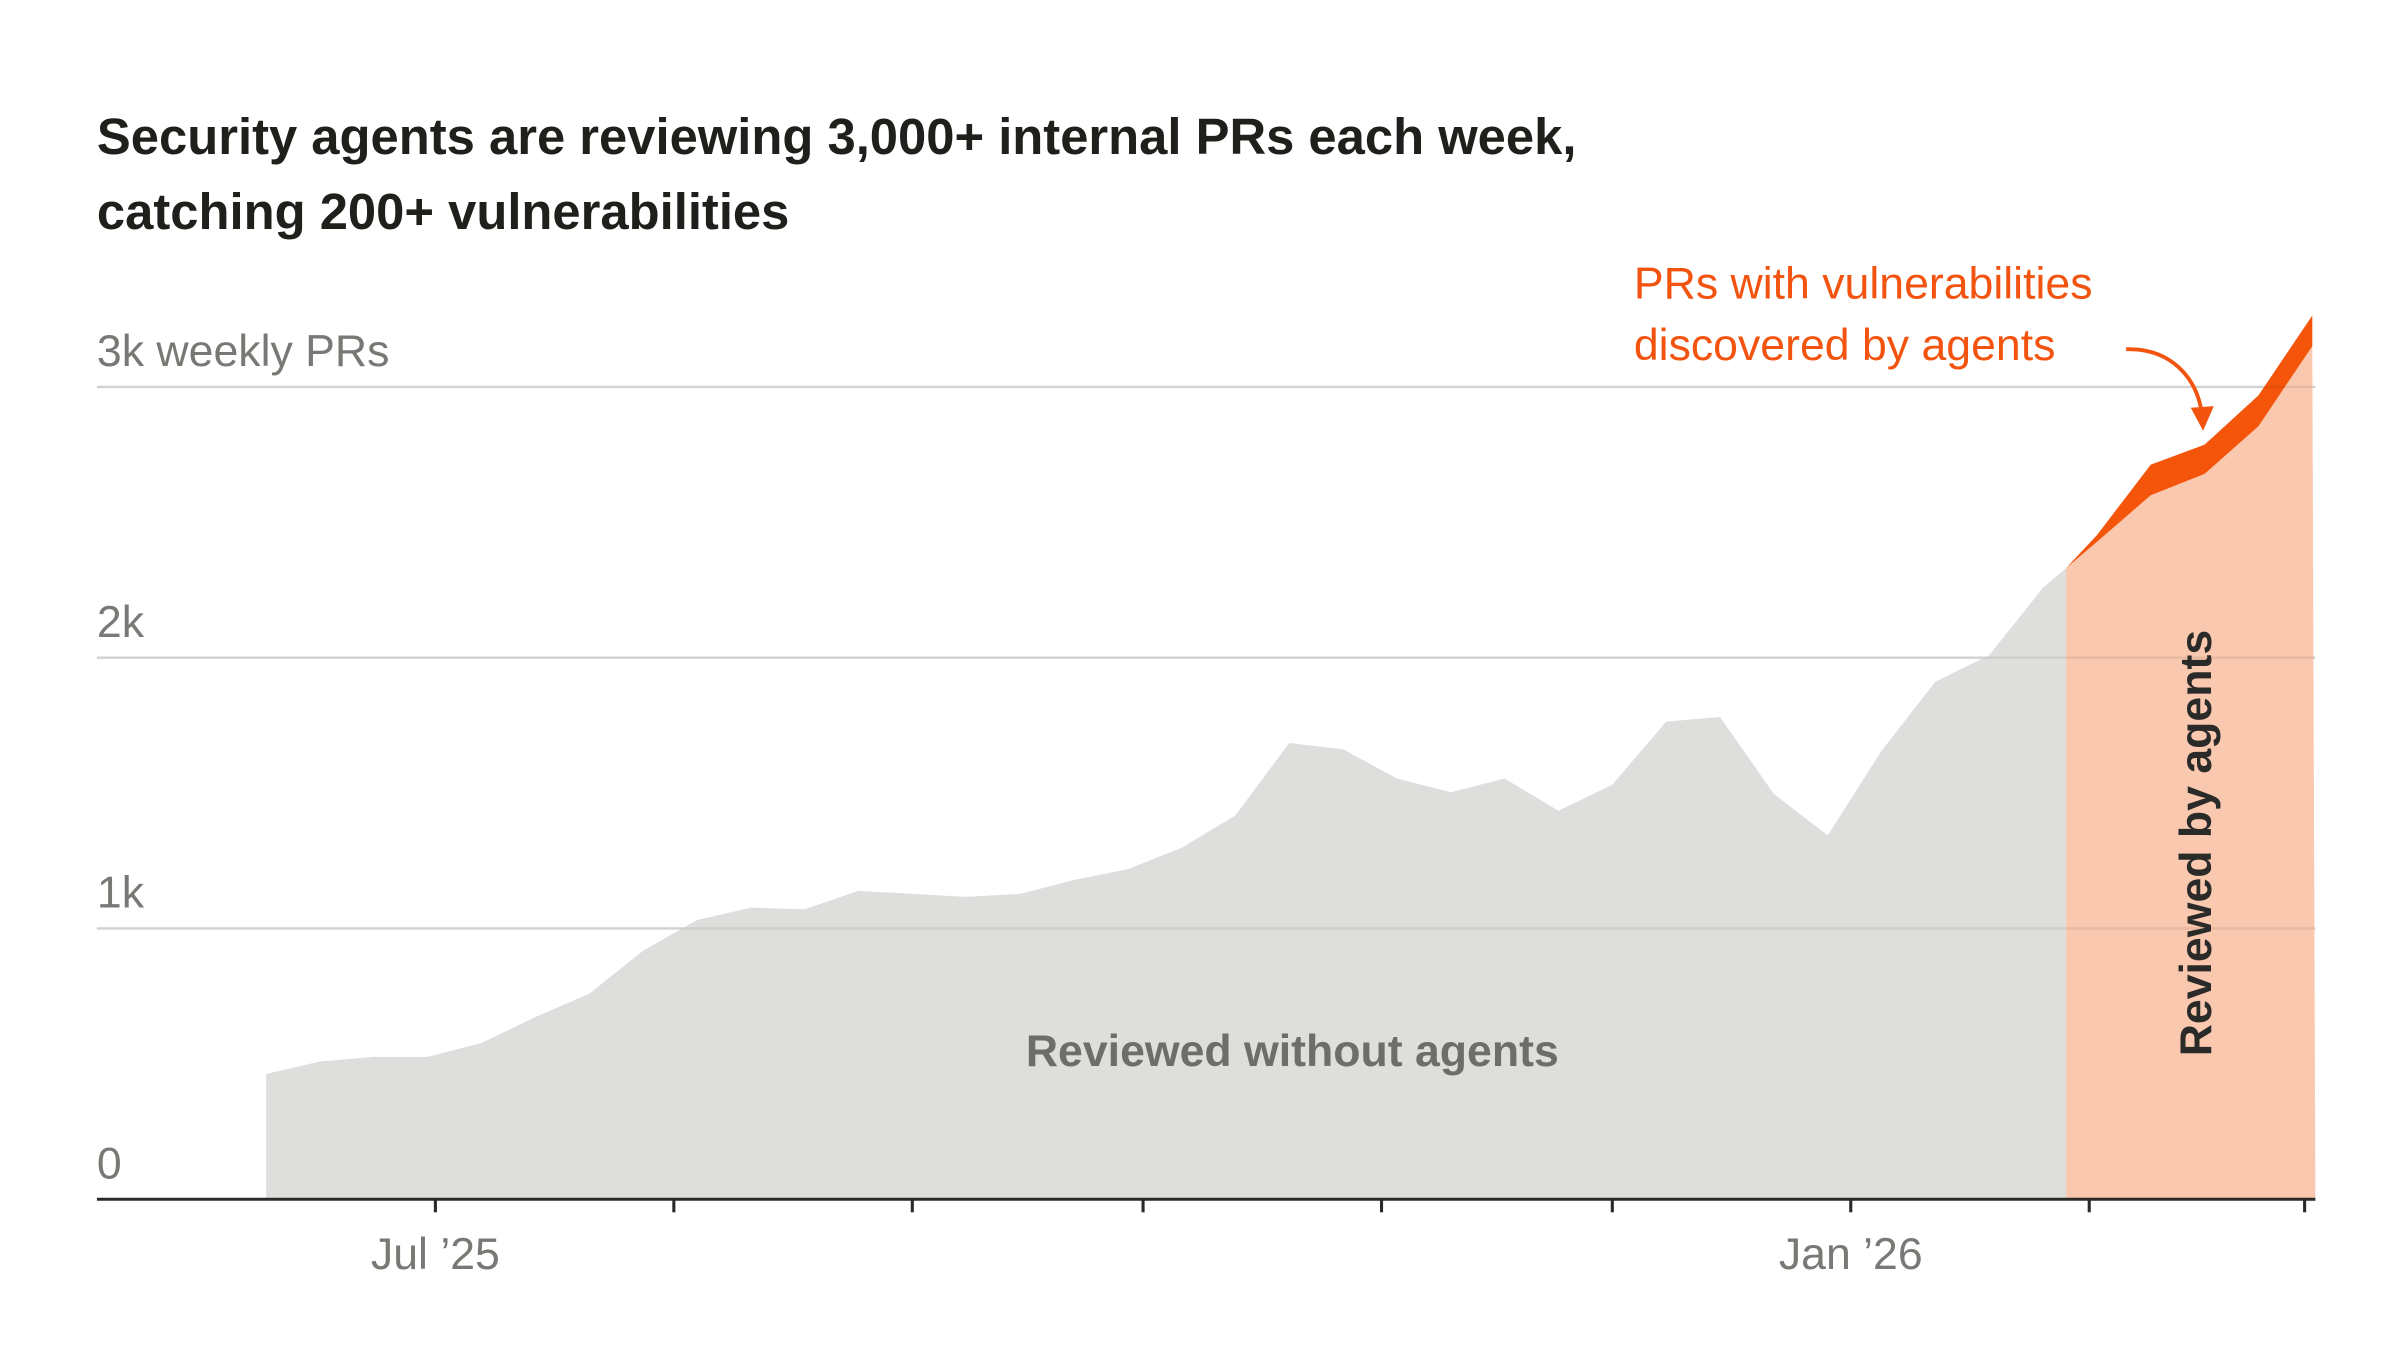 The image size is (2400, 1350). Describe the element at coordinates (2165, 380) in the screenshot. I see `annotation-arrow` at that location.